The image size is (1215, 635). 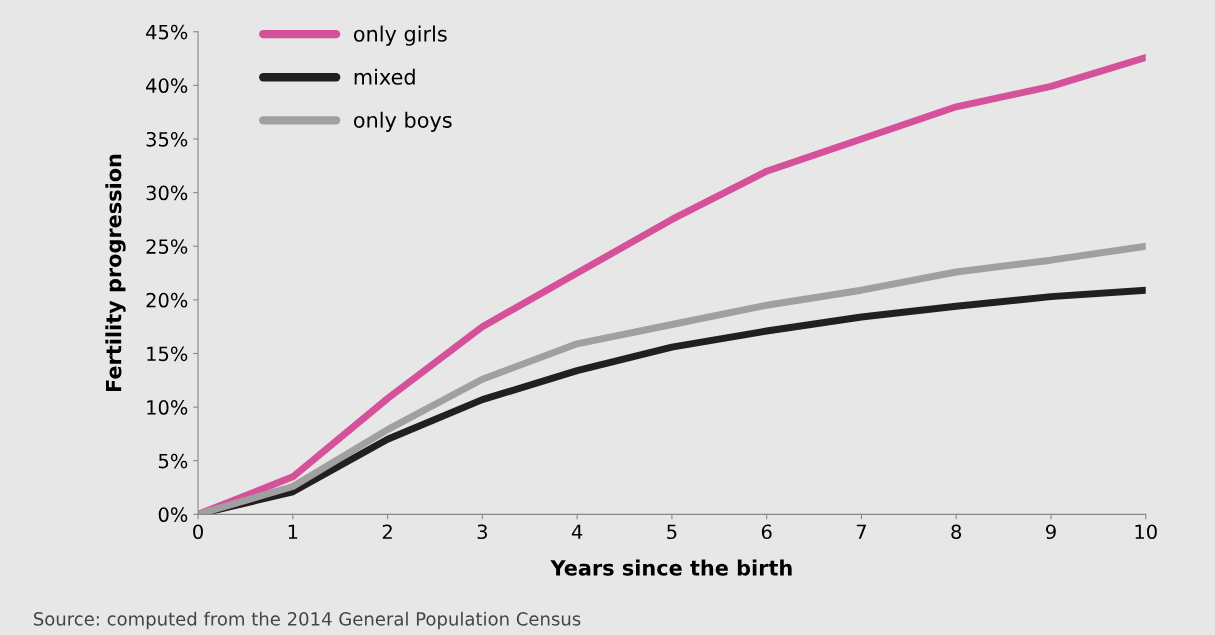 I want to click on source-note: Source: computed from the 2014 General Population Census, so click(x=307, y=620).